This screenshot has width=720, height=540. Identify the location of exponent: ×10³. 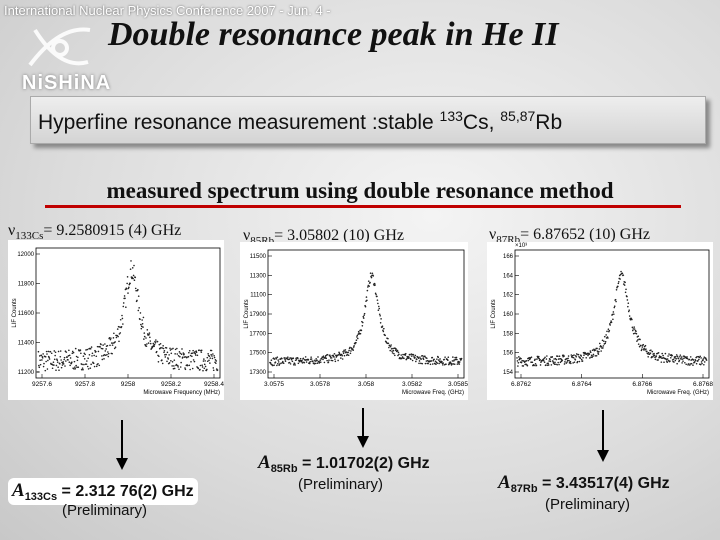
(521, 246).